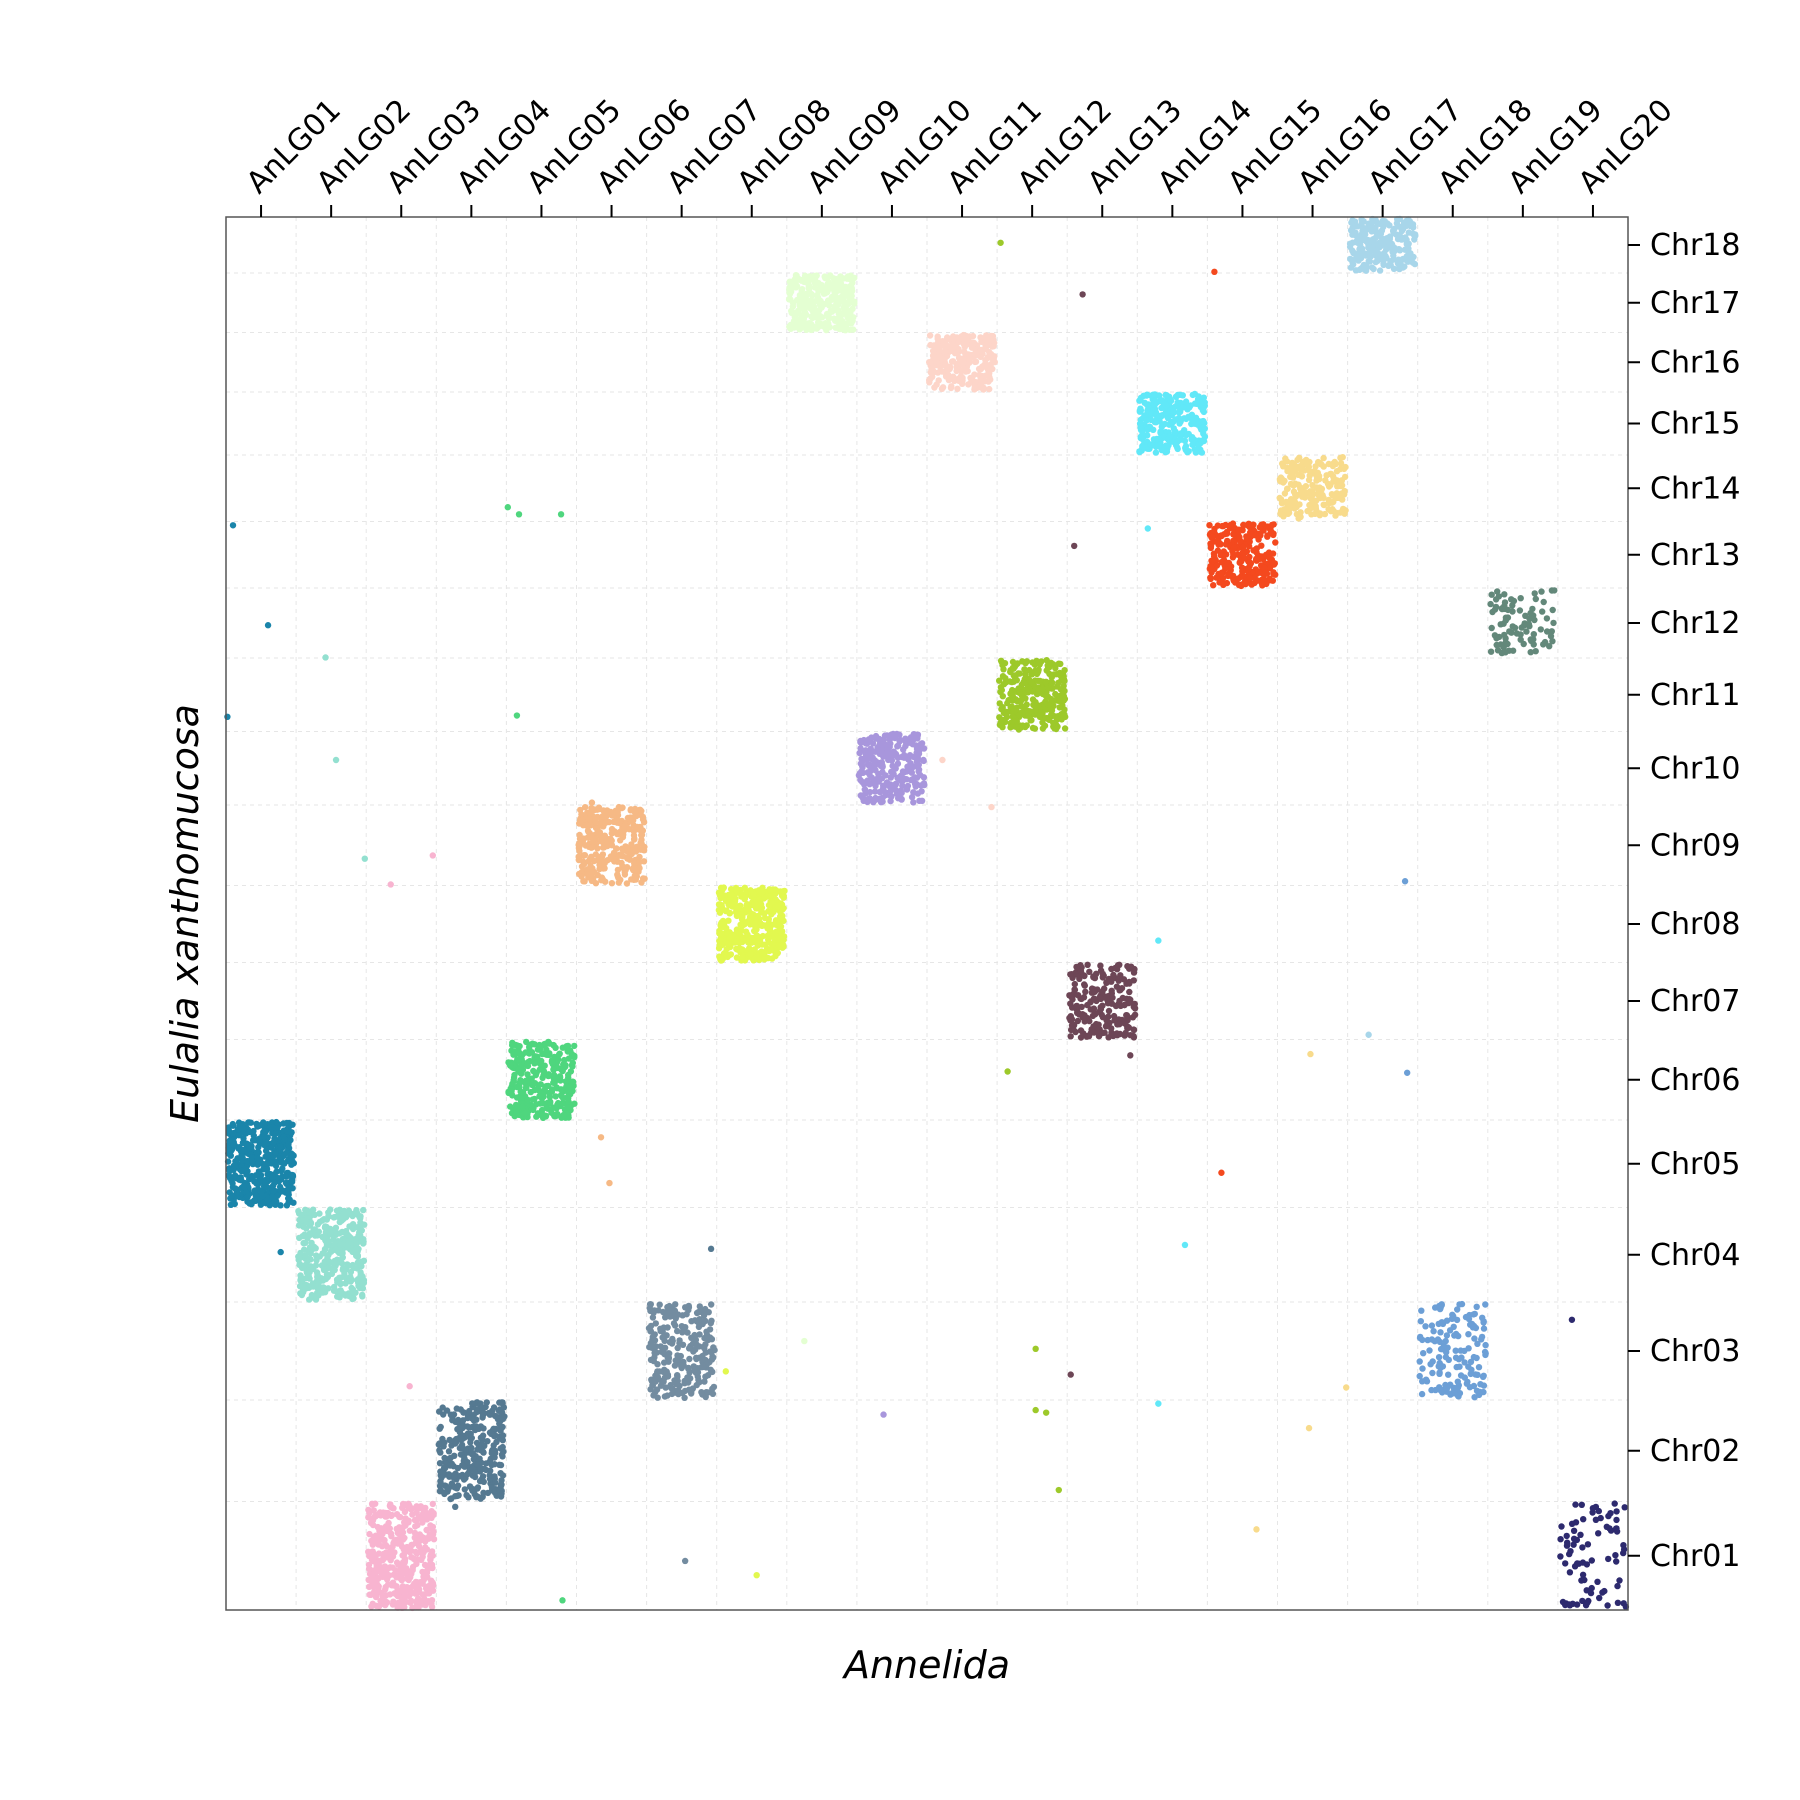 Image resolution: width=1800 pixels, height=1800 pixels. What do you see at coordinates (1102, 1001) in the screenshot?
I see `block-AnLG13-Chr07` at bounding box center [1102, 1001].